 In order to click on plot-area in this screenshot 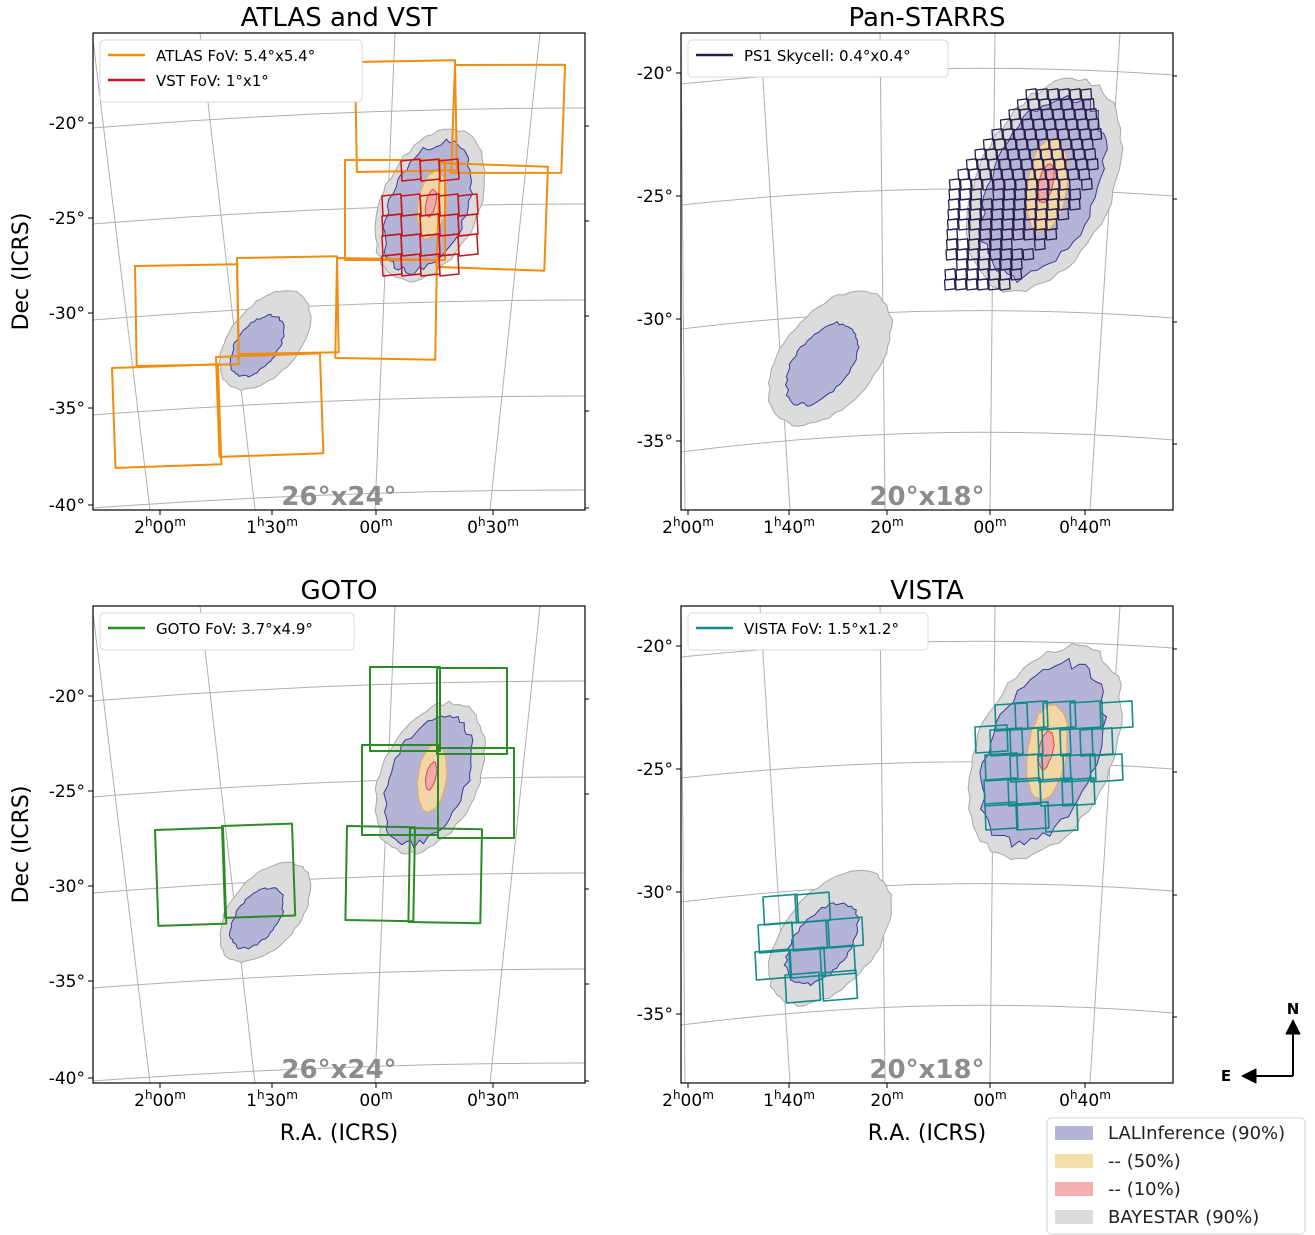, I will do `click(927, 271)`.